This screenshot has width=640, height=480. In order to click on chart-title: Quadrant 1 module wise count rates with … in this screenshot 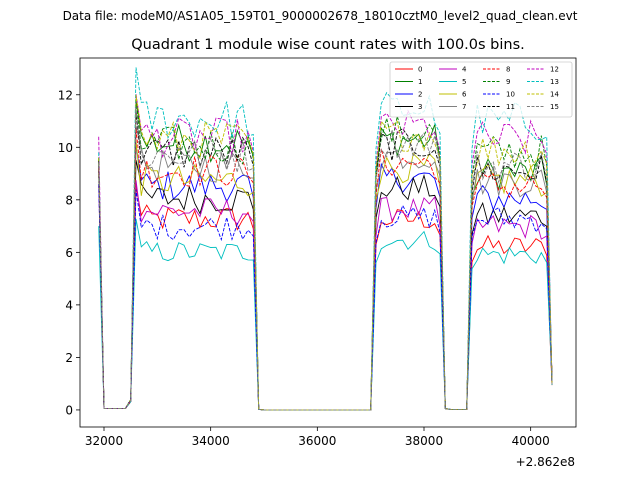, I will do `click(328, 45)`.